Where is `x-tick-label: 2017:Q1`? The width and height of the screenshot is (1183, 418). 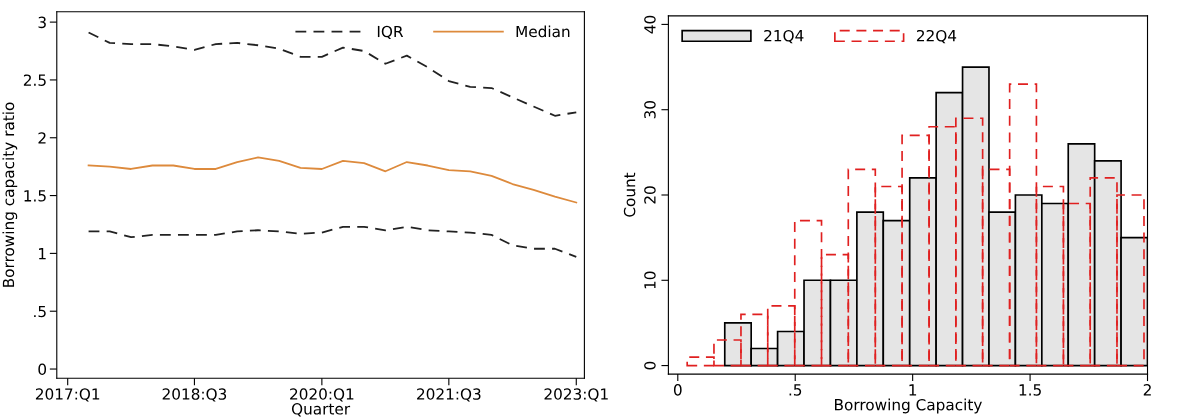 x-tick-label: 2017:Q1 is located at coordinates (67, 395).